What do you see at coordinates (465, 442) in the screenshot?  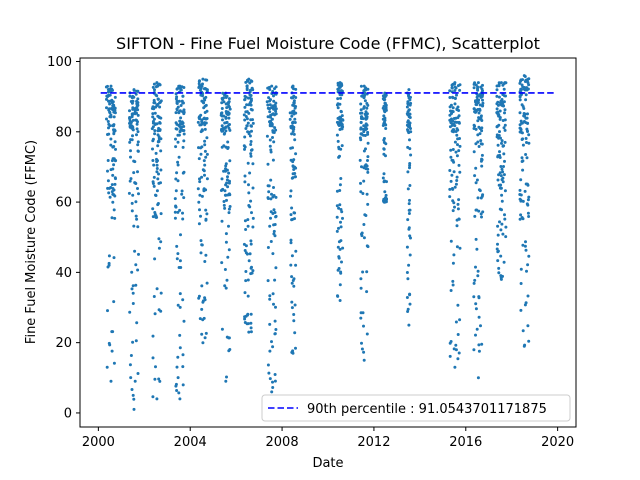 I see `x-tick-label: 2016` at bounding box center [465, 442].